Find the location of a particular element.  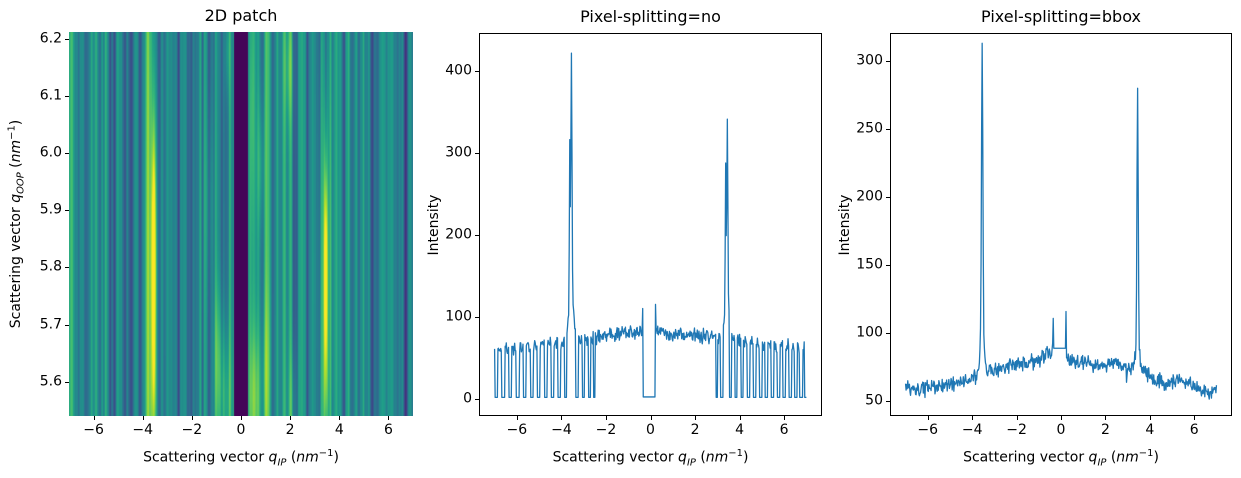

y-tick-label: 5.7 is located at coordinates (50, 324).